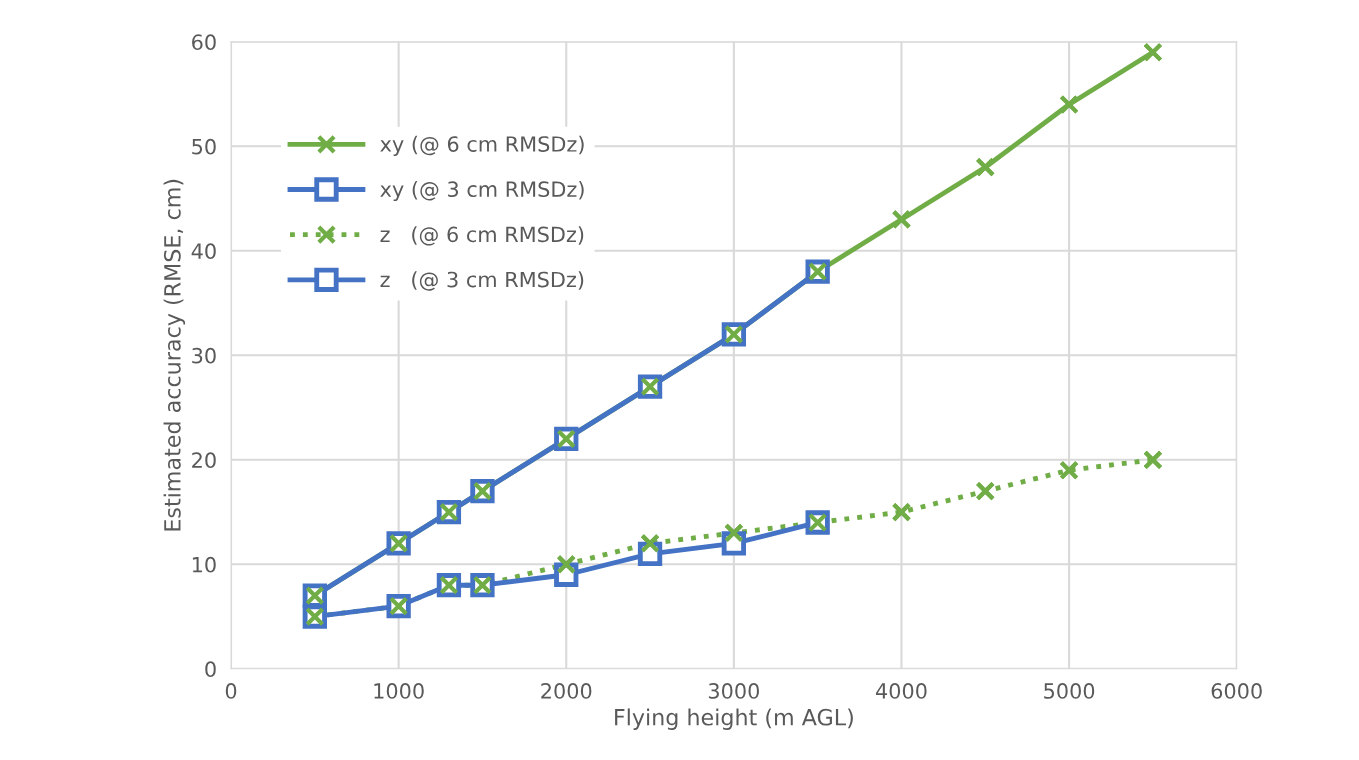 The image size is (1359, 760). I want to click on legend-label: xy (@ 3 cm RMSDz), so click(482, 191).